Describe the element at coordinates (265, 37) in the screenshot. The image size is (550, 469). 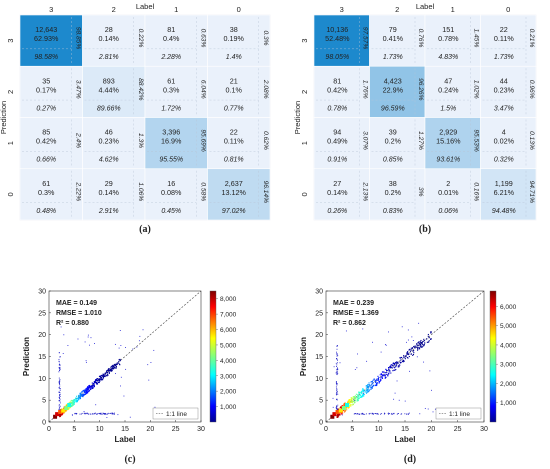
I see `cell-row-percent: 0.3%` at that location.